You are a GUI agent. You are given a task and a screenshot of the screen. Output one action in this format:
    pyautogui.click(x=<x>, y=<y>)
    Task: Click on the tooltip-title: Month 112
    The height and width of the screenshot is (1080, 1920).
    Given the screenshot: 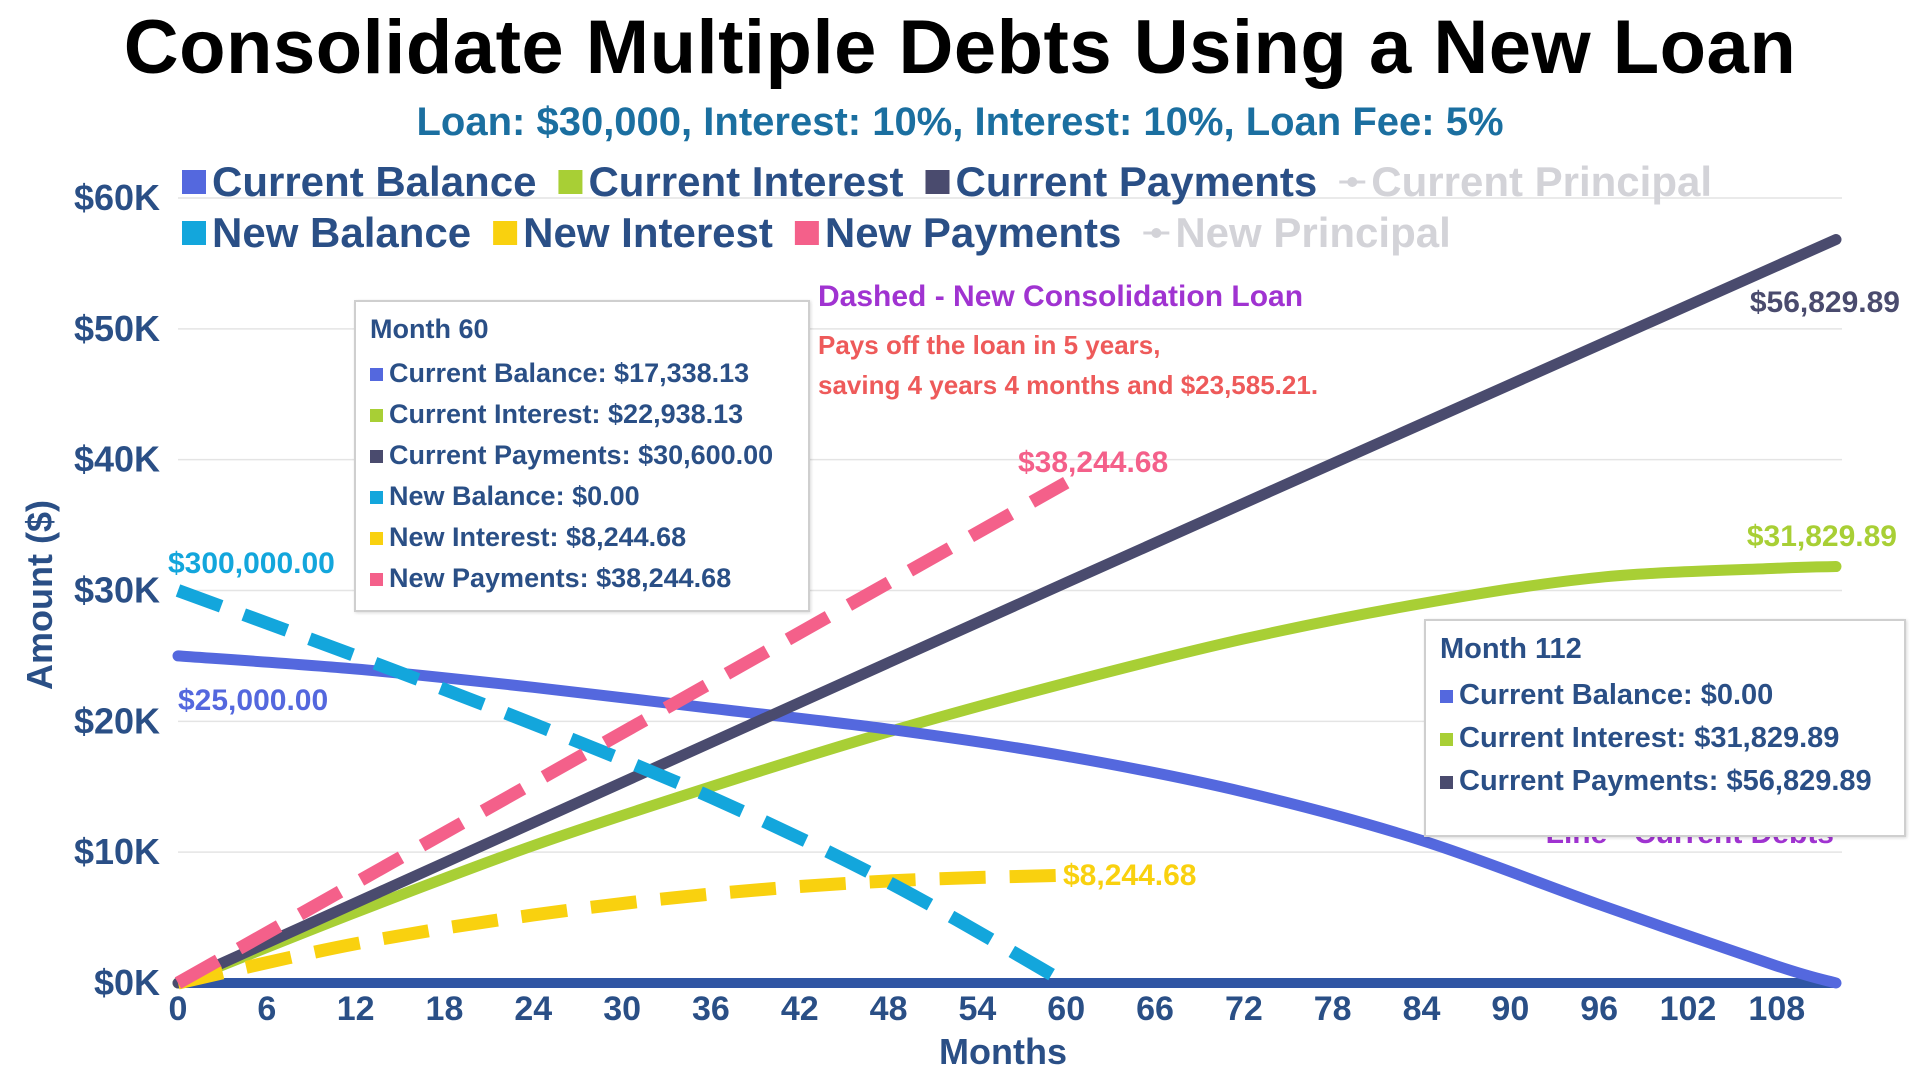 What is the action you would take?
    pyautogui.click(x=1511, y=649)
    